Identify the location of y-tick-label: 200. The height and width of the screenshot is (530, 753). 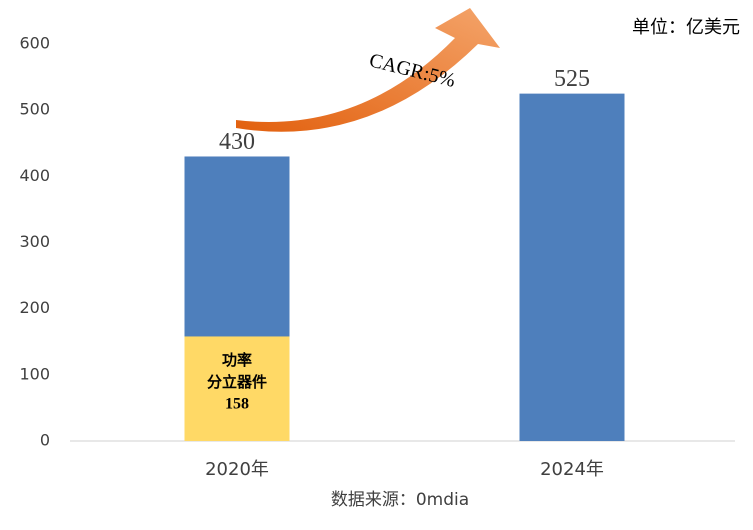
(34, 307).